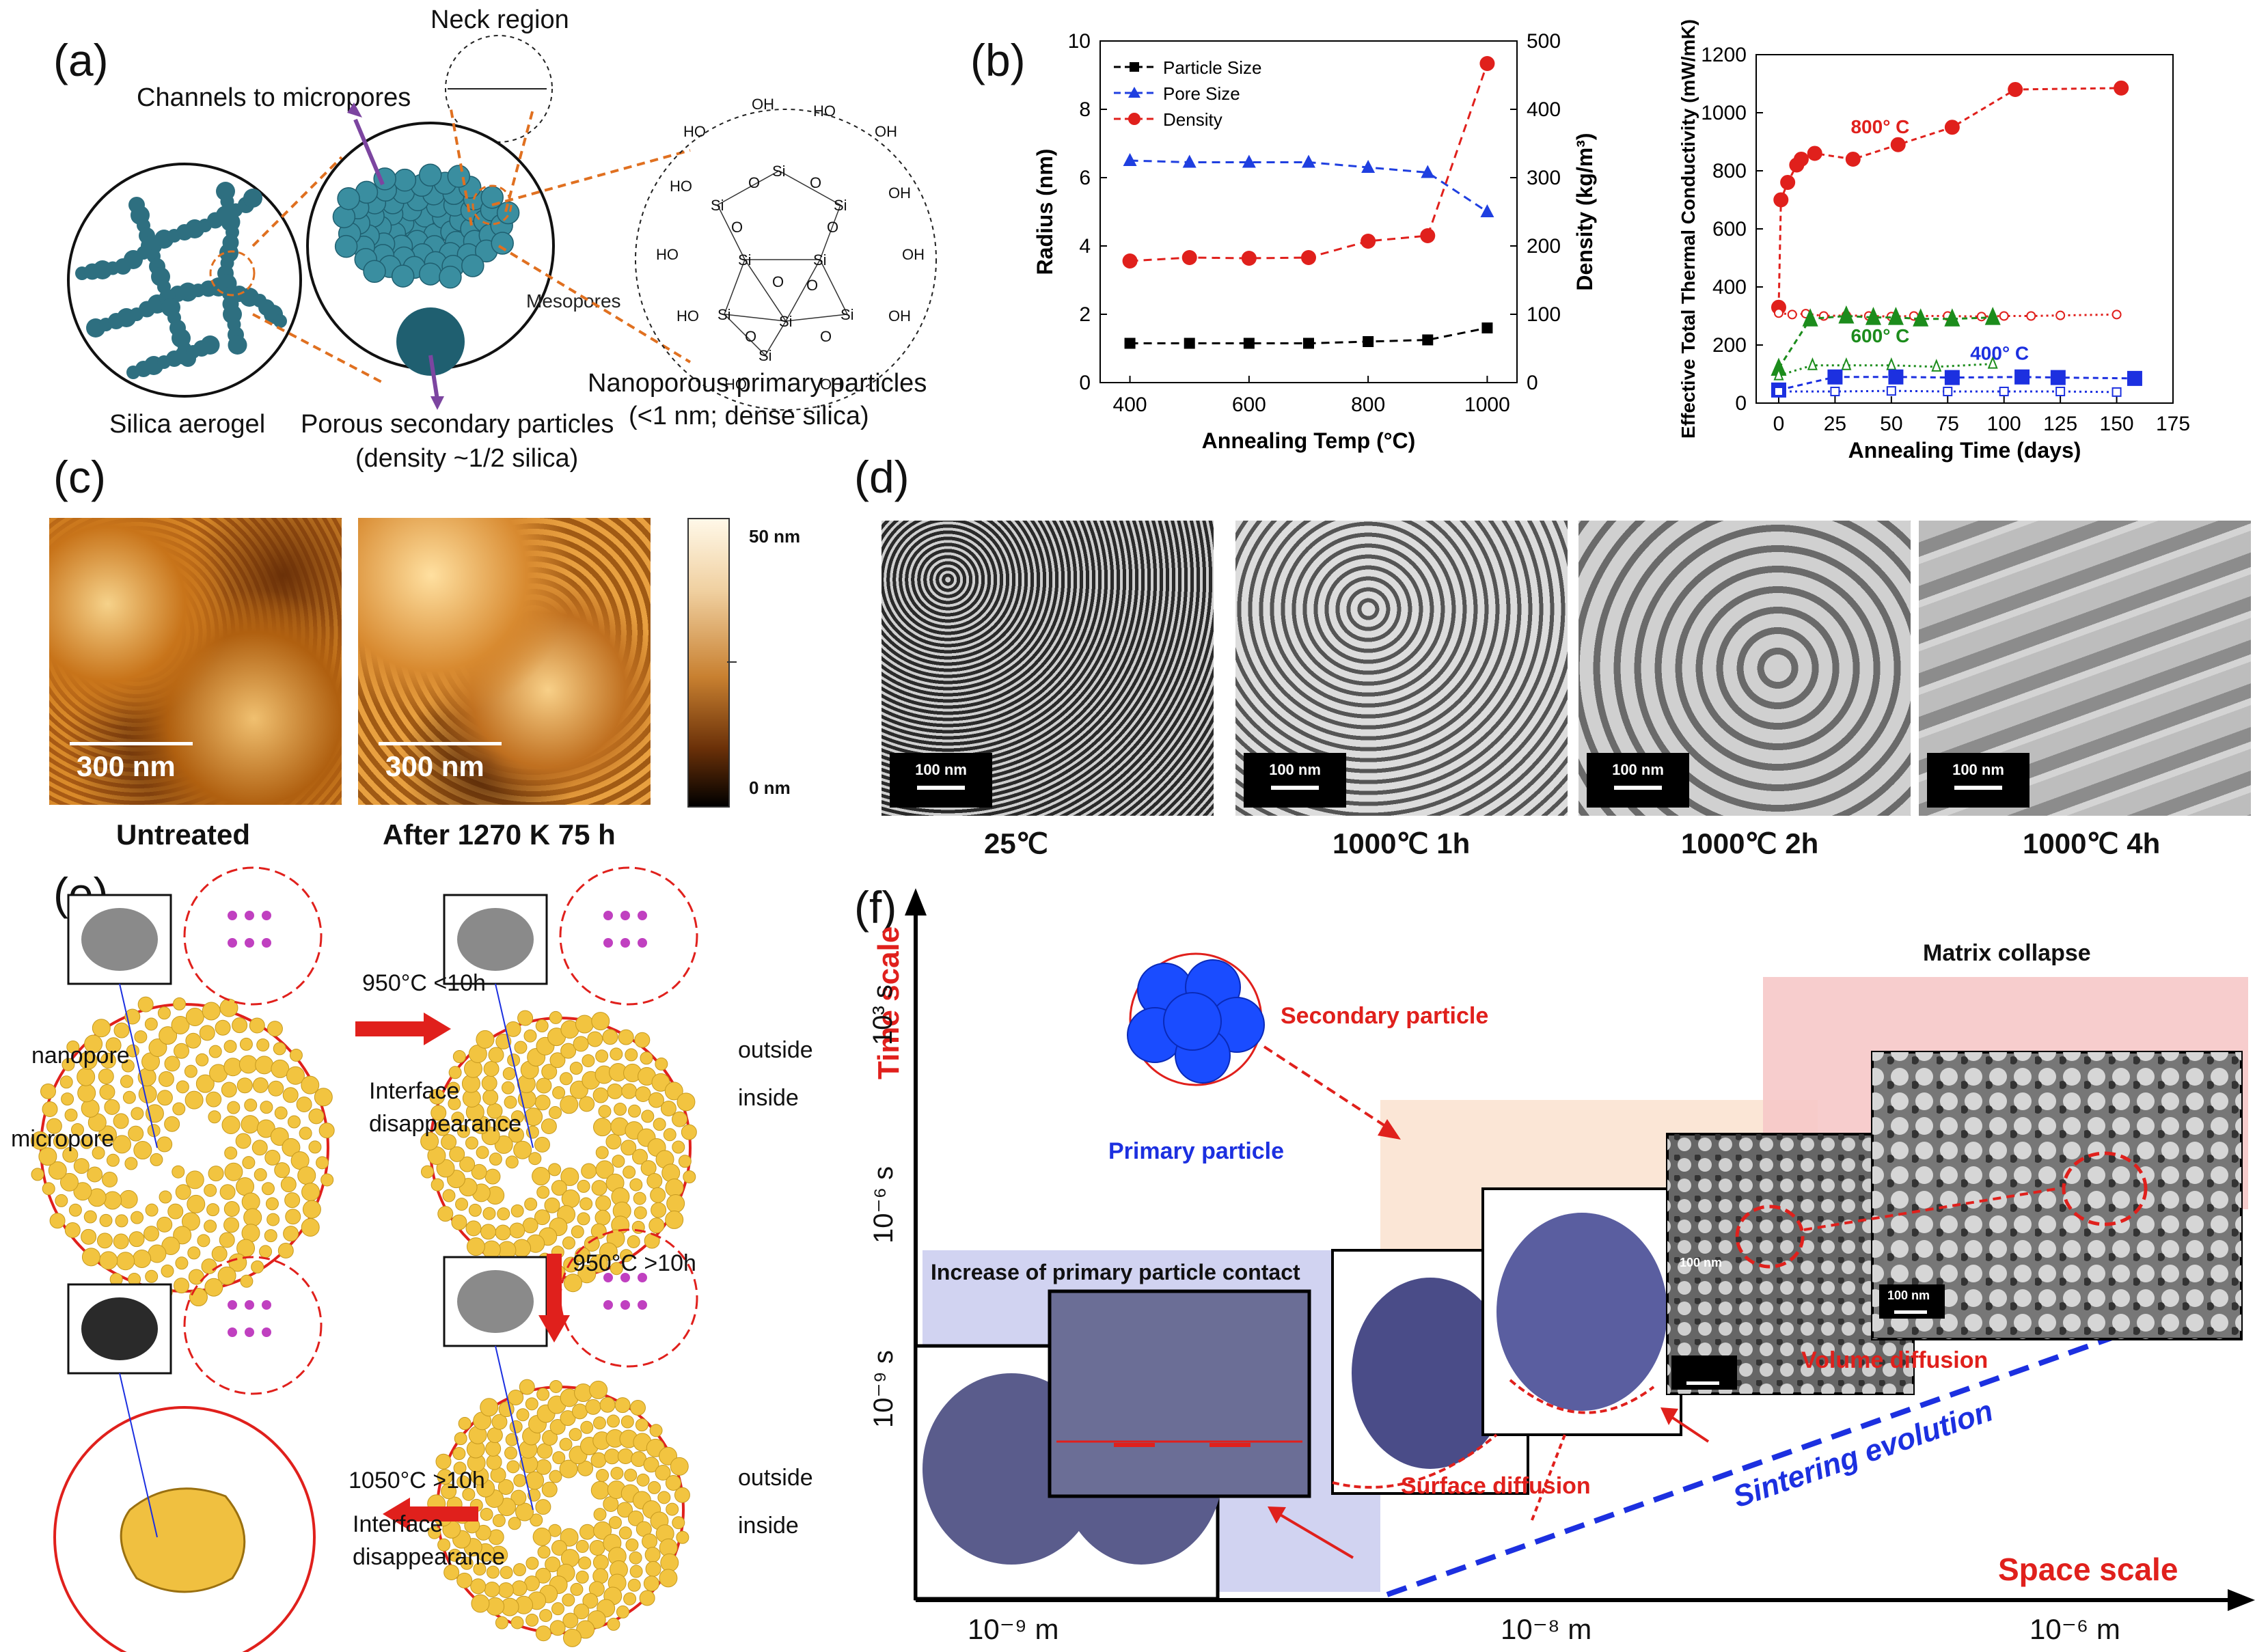  I want to click on x-tick-label: 50, so click(1891, 424).